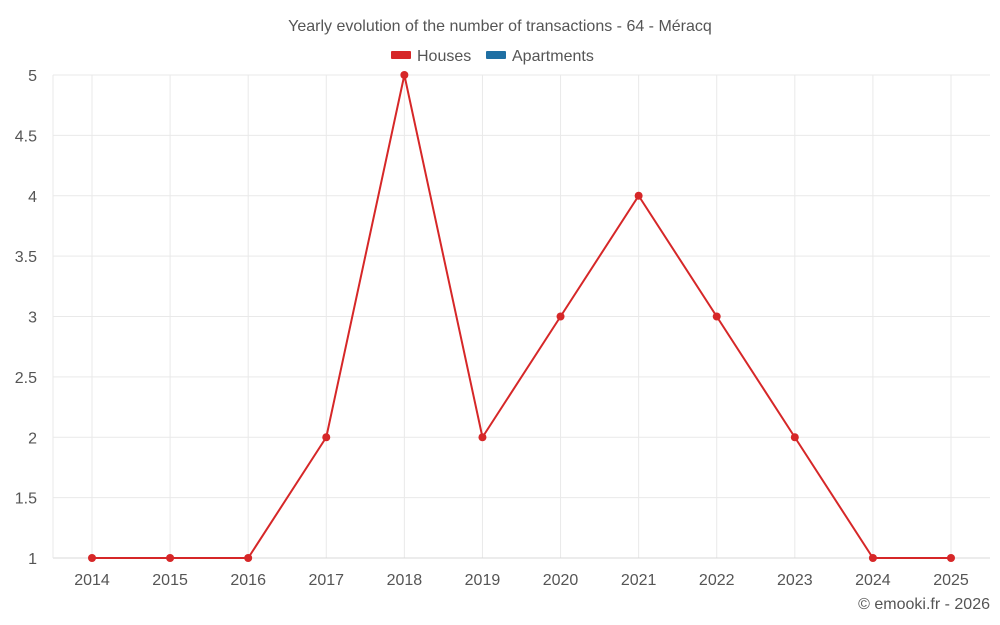 The height and width of the screenshot is (625, 1000). Describe the element at coordinates (444, 56) in the screenshot. I see `legend-label-houses: Houses` at that location.